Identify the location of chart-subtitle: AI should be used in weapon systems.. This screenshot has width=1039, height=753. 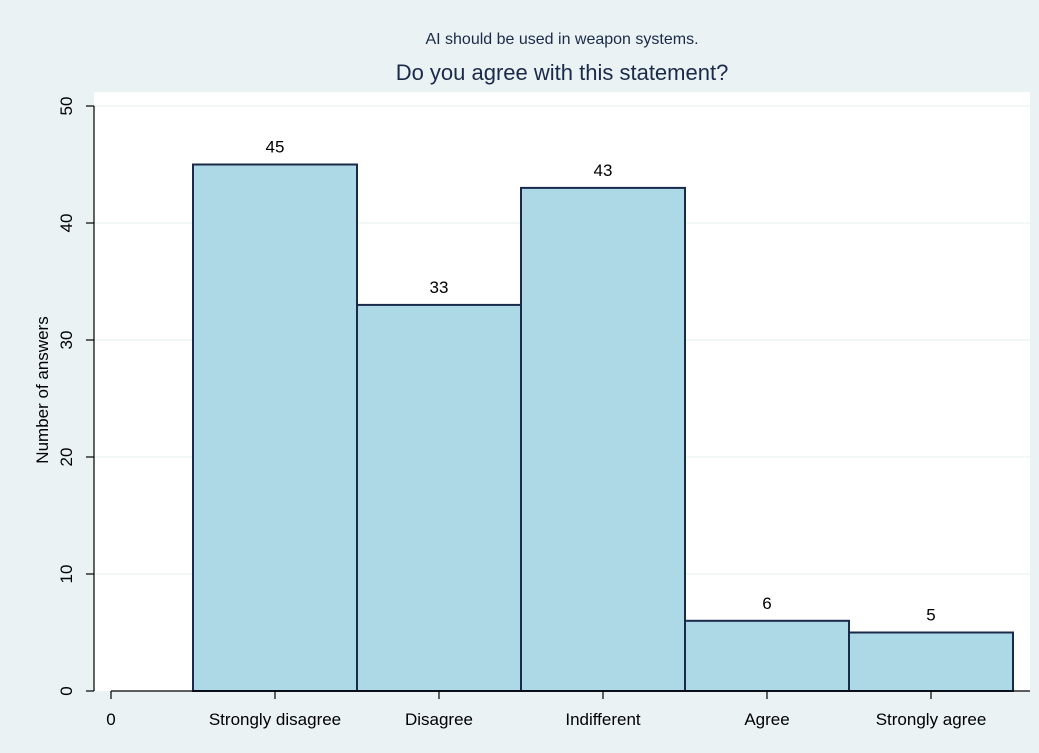
(561, 39).